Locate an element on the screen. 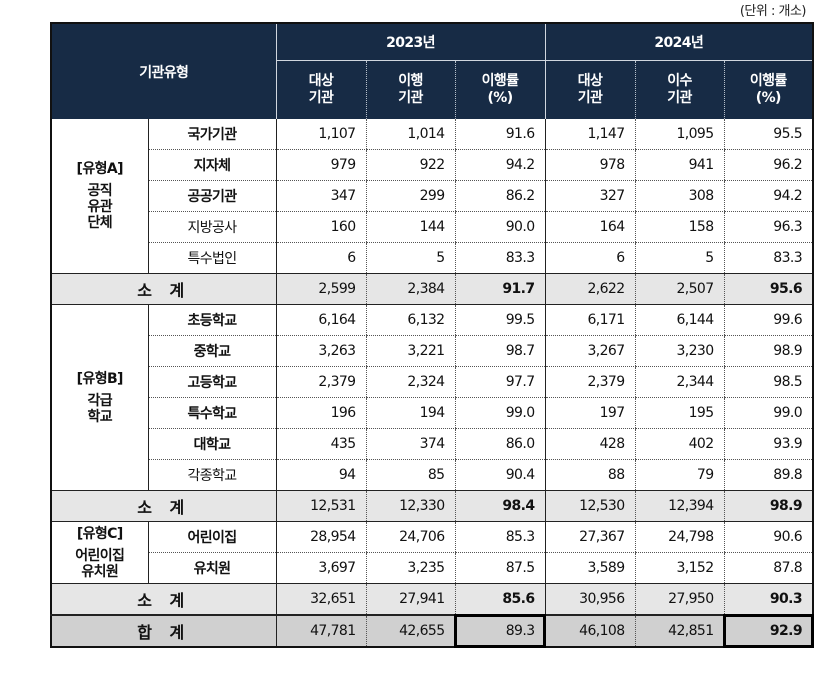 Image resolution: width=836 pixels, height=673 pixels. group-label-line: [유형C] is located at coordinates (99, 533).